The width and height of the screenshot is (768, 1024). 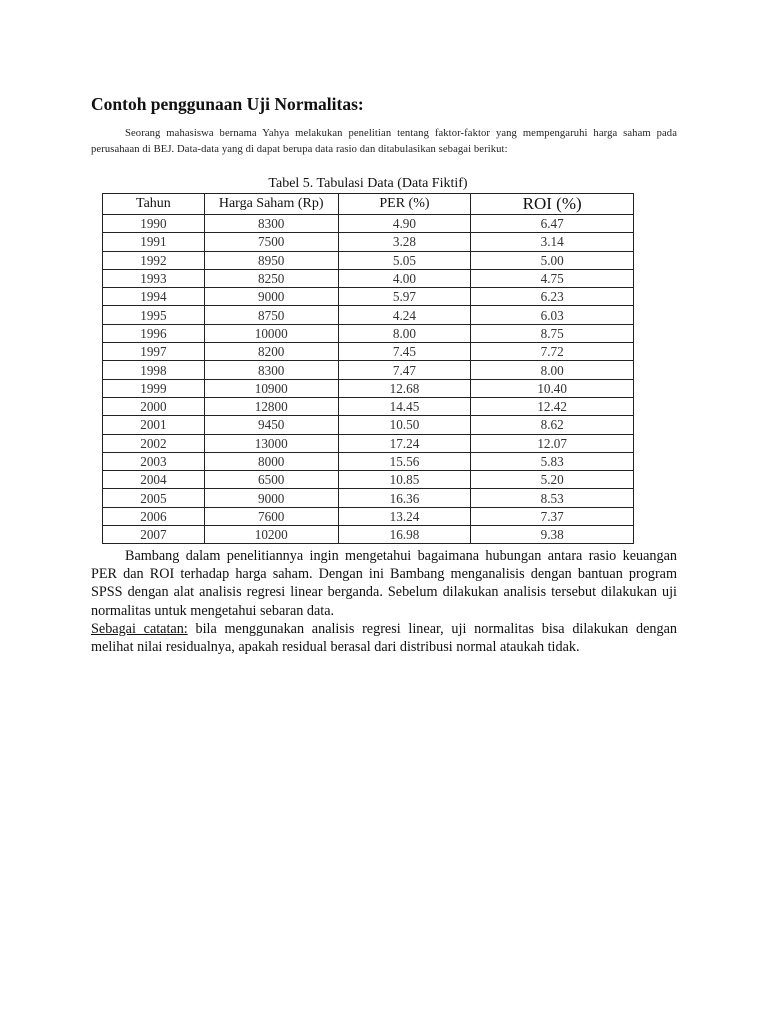 What do you see at coordinates (271, 443) in the screenshot?
I see `cell-harga-saham: 13000` at bounding box center [271, 443].